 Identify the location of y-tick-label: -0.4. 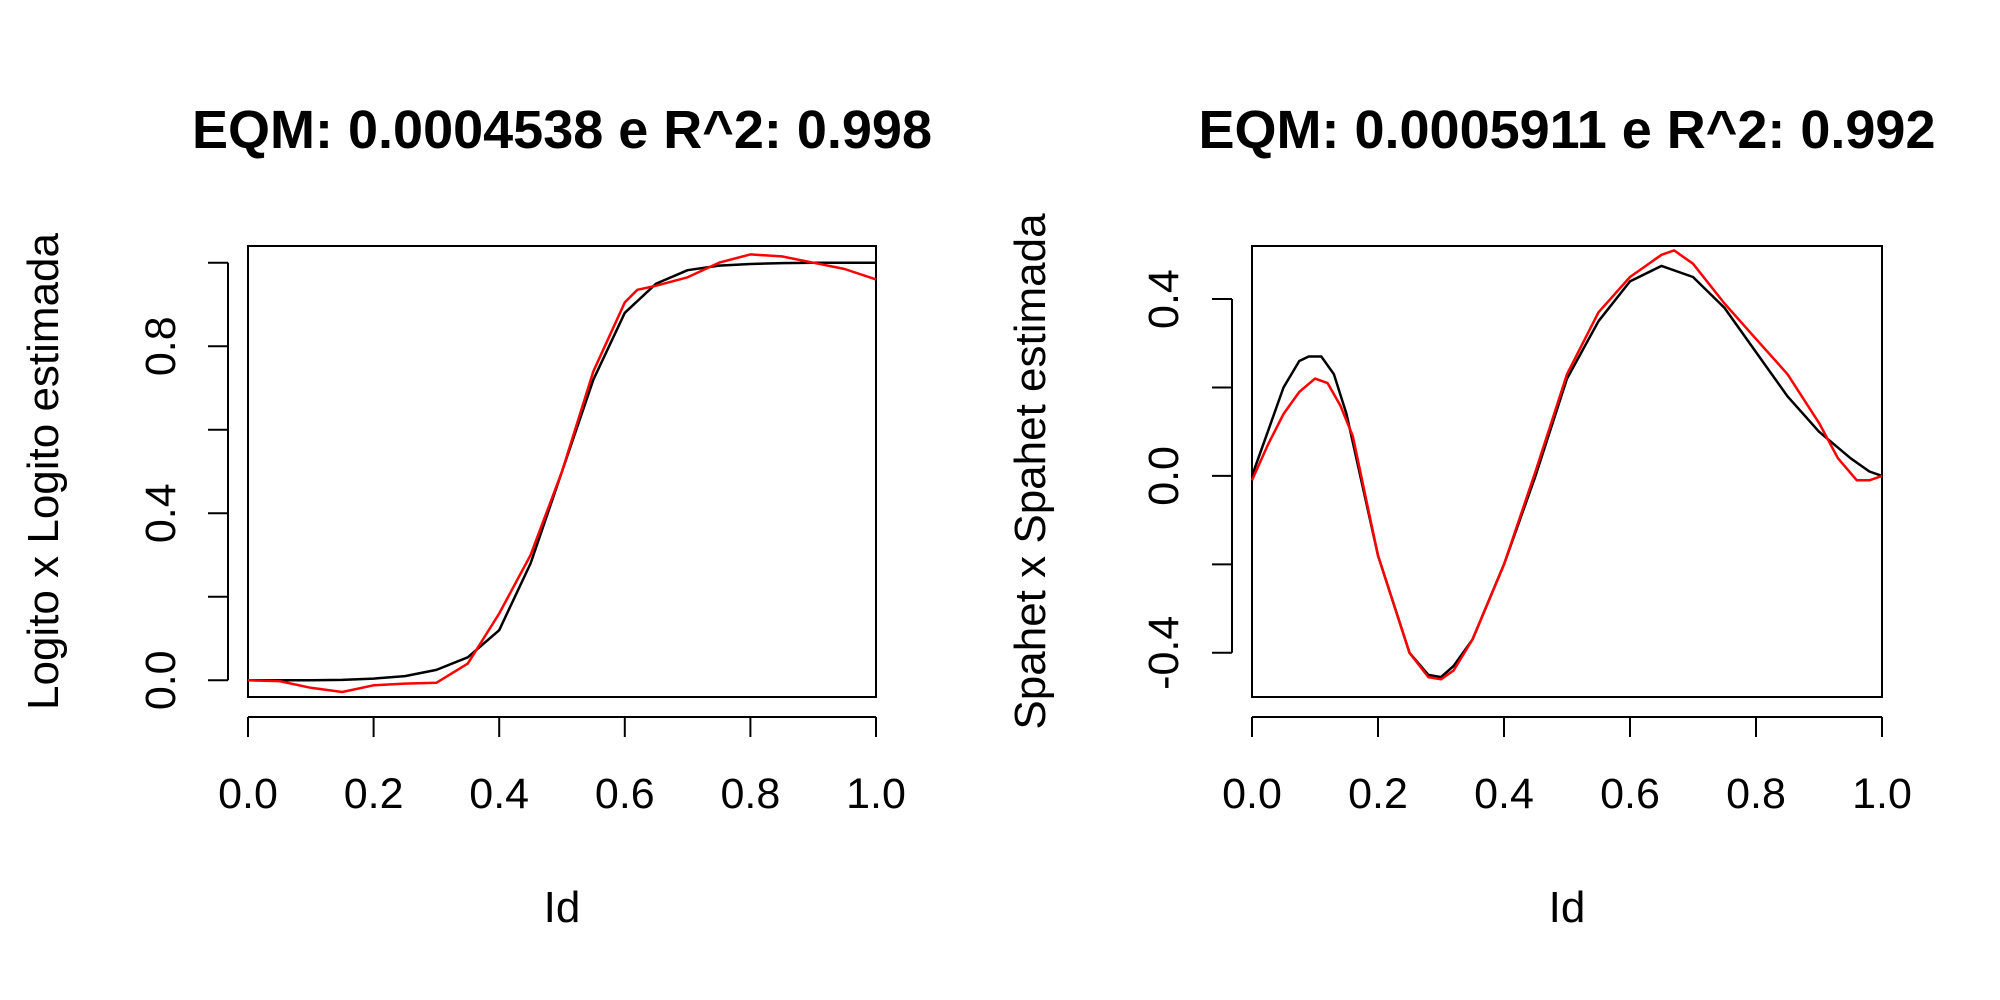
(1164, 653).